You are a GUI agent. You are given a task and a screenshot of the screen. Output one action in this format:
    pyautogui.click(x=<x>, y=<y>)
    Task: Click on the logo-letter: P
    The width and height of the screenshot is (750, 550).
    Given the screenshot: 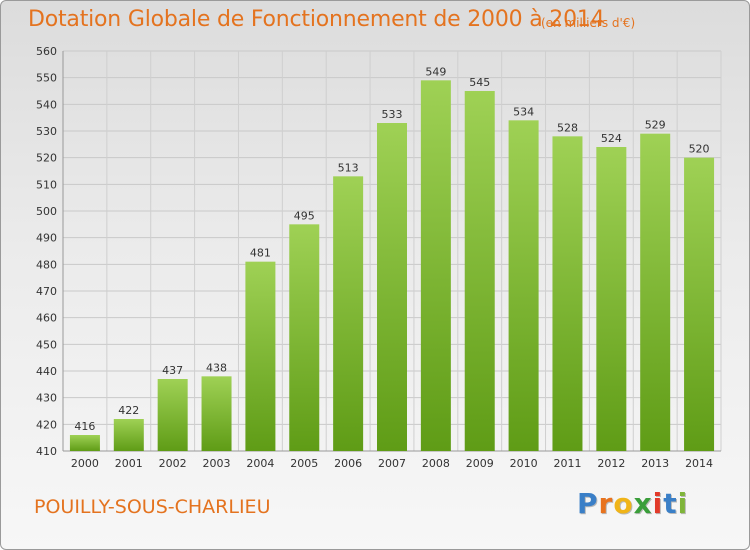 What is the action you would take?
    pyautogui.click(x=588, y=503)
    